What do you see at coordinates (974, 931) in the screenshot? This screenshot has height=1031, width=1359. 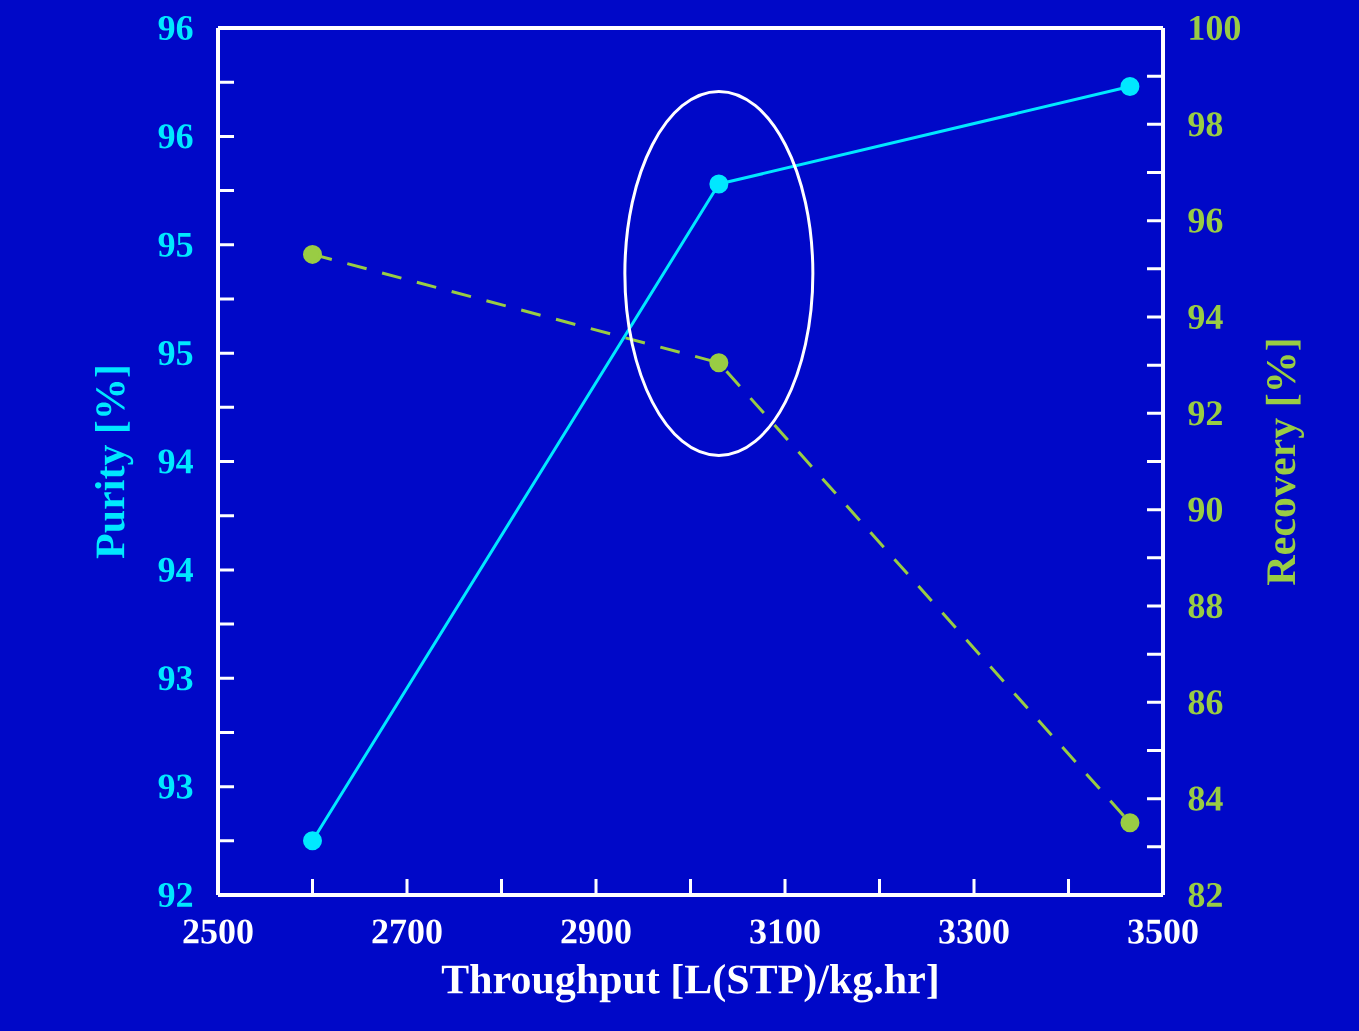 I see `x-tick-label: 3300` at bounding box center [974, 931].